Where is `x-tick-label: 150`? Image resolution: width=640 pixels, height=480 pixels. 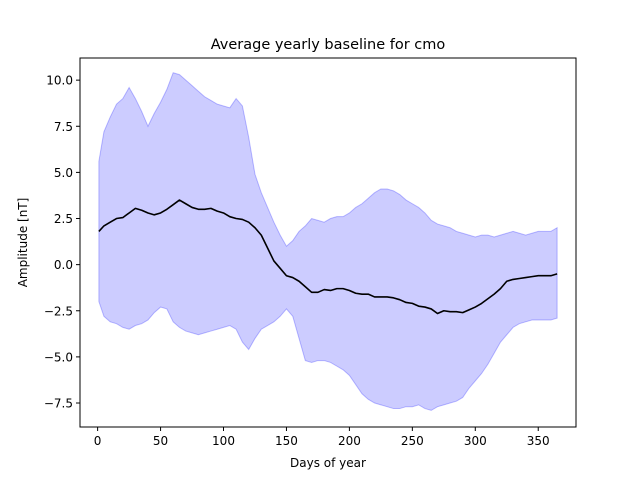 x-tick-label: 150 is located at coordinates (286, 441).